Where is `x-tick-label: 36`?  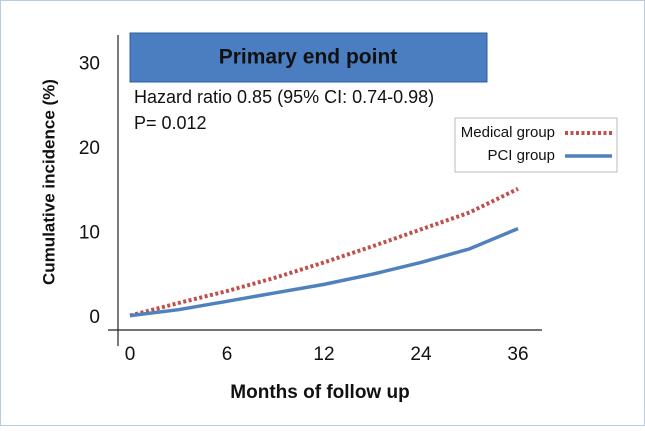 x-tick-label: 36 is located at coordinates (517, 354).